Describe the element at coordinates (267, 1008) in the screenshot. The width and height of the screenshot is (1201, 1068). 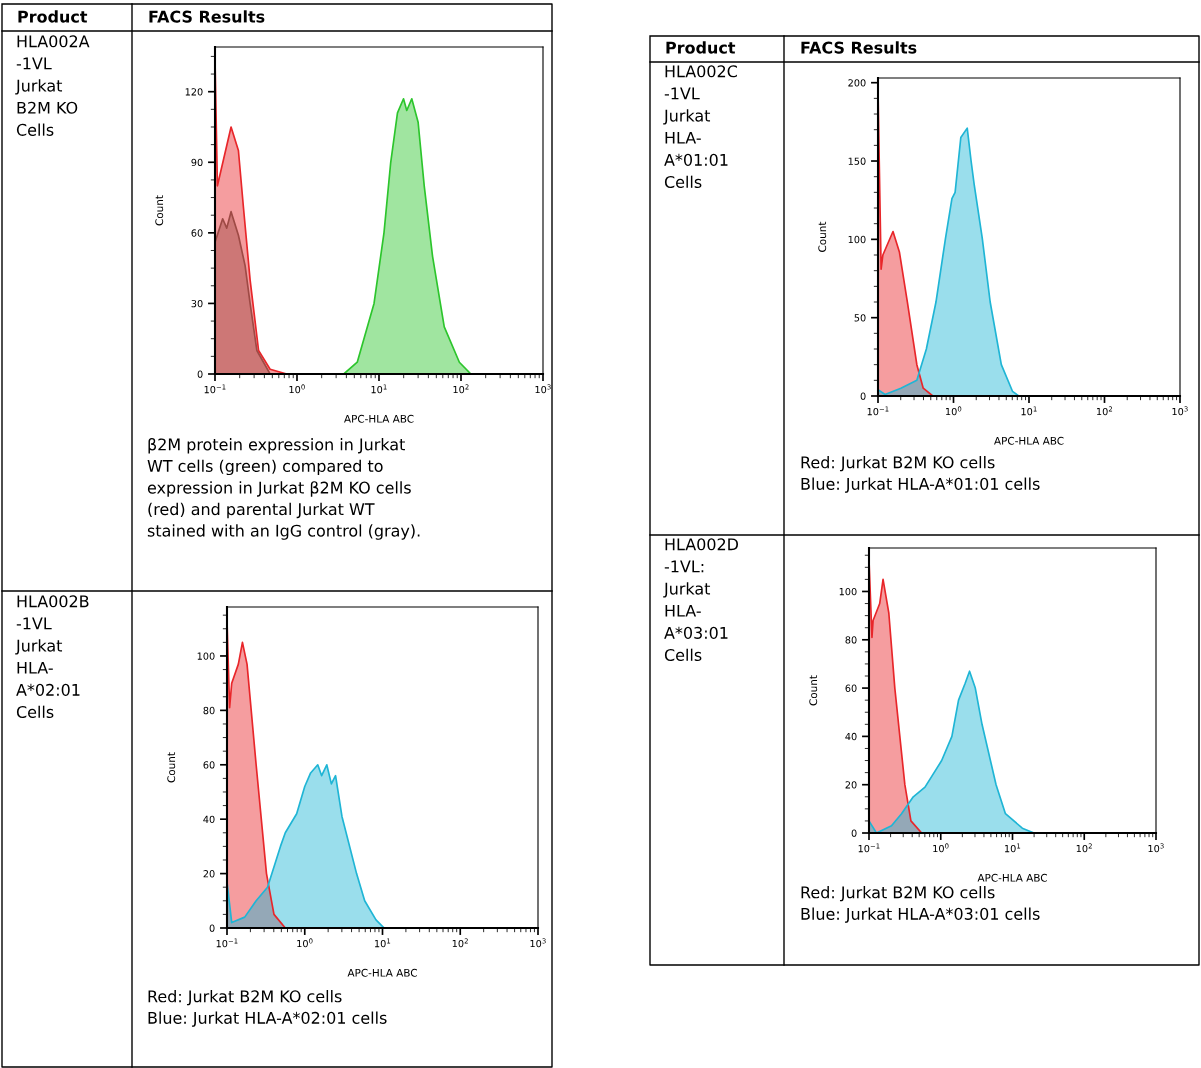
I see `text: Red: Jurkat B2M KO cells Blue: Jurkat HLA-A*02:01 cells` at that location.